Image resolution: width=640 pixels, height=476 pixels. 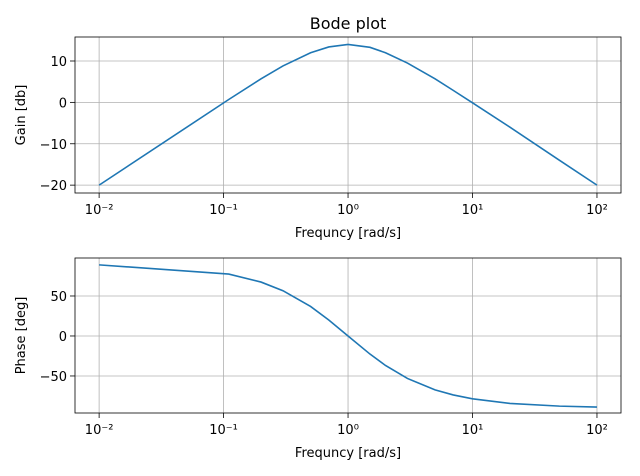 I want to click on y-tick-label: 10, so click(x=58, y=62).